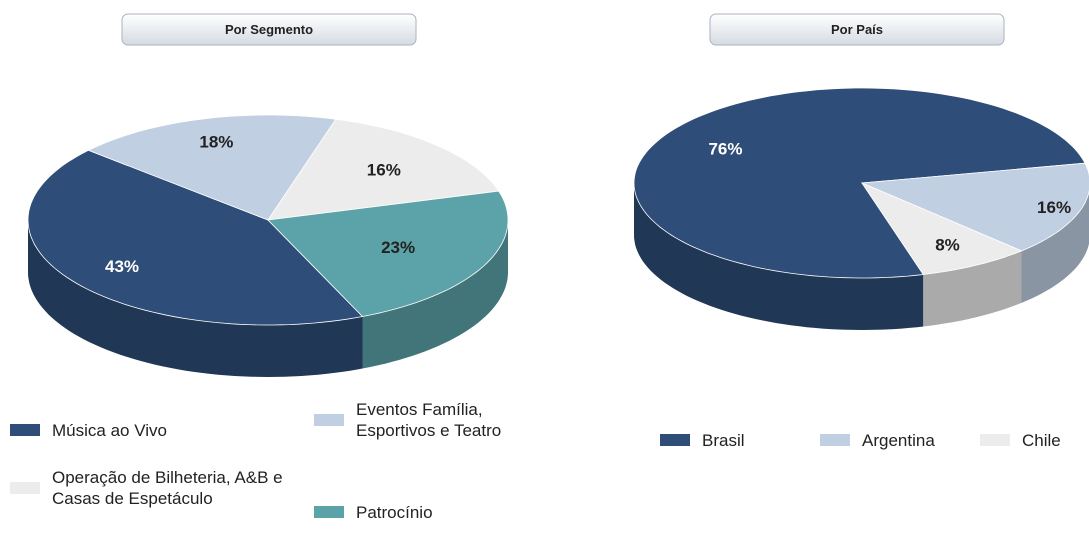  I want to click on data-label: 76%, so click(725, 149).